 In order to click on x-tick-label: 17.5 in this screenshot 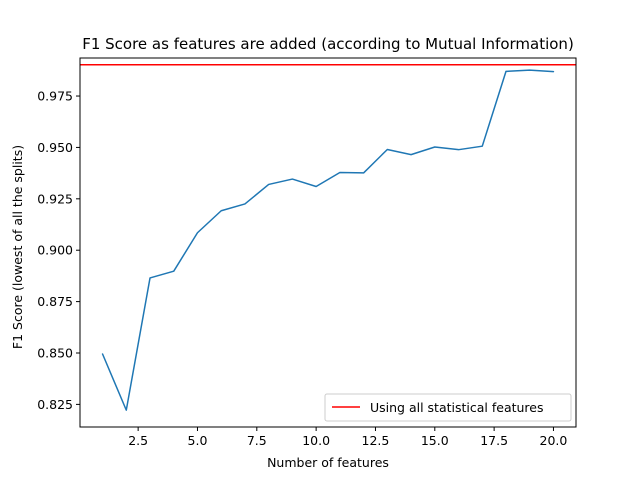, I will do `click(494, 440)`.